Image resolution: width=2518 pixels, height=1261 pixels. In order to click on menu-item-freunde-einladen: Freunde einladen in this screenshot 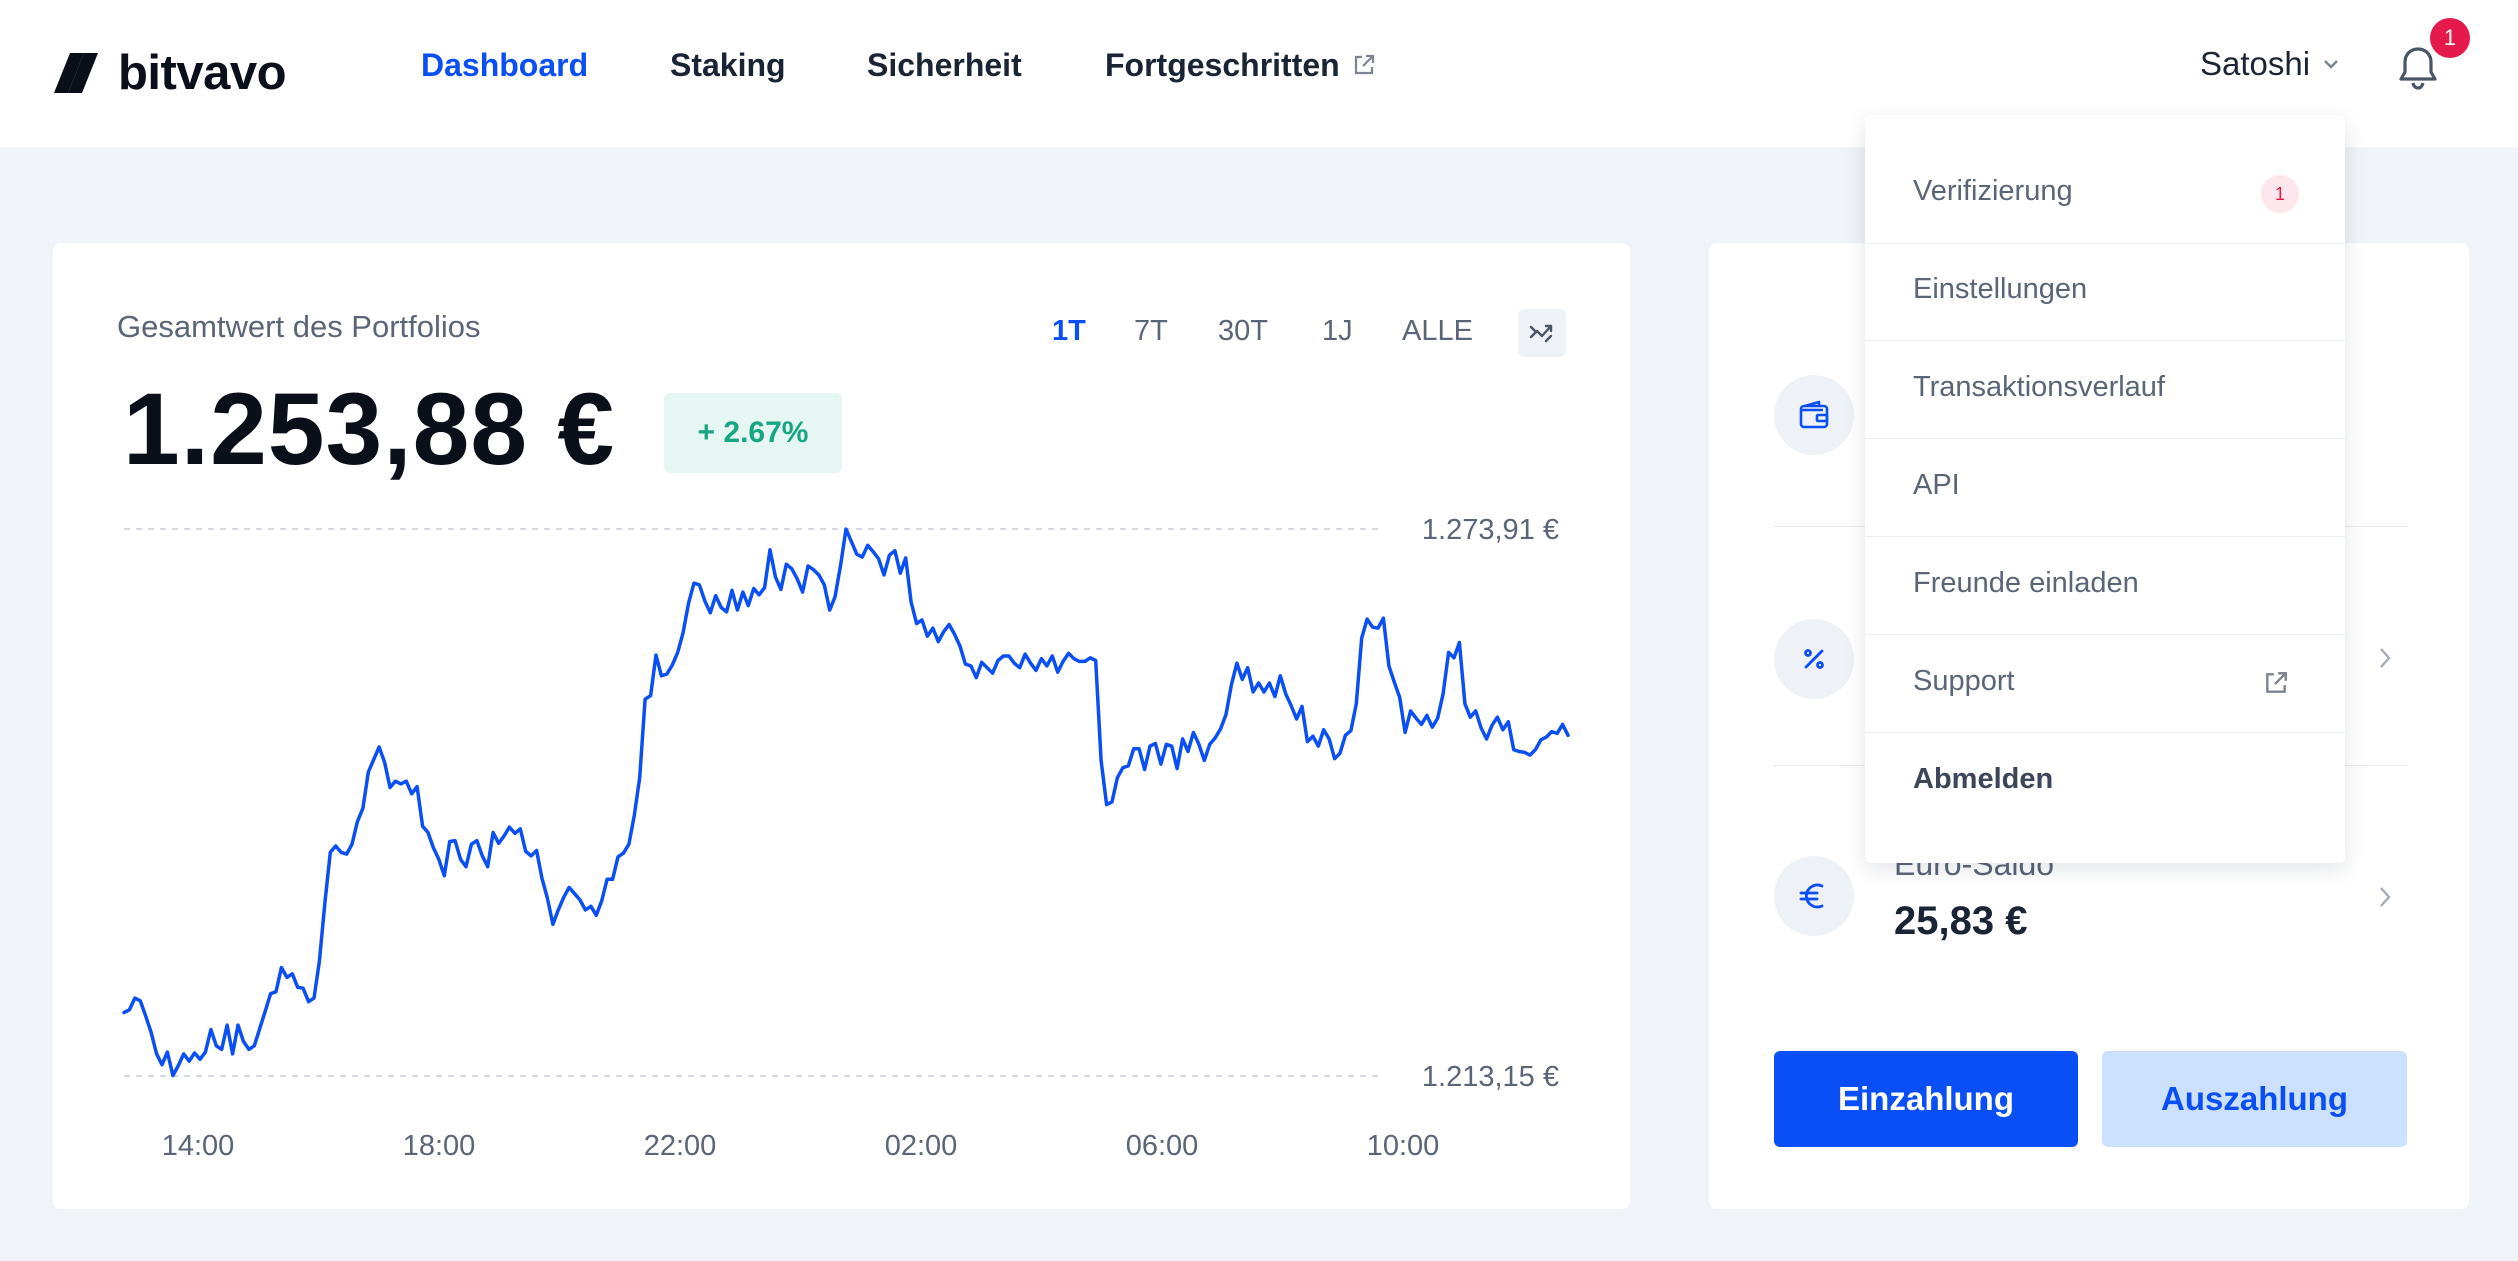, I will do `click(2105, 586)`.